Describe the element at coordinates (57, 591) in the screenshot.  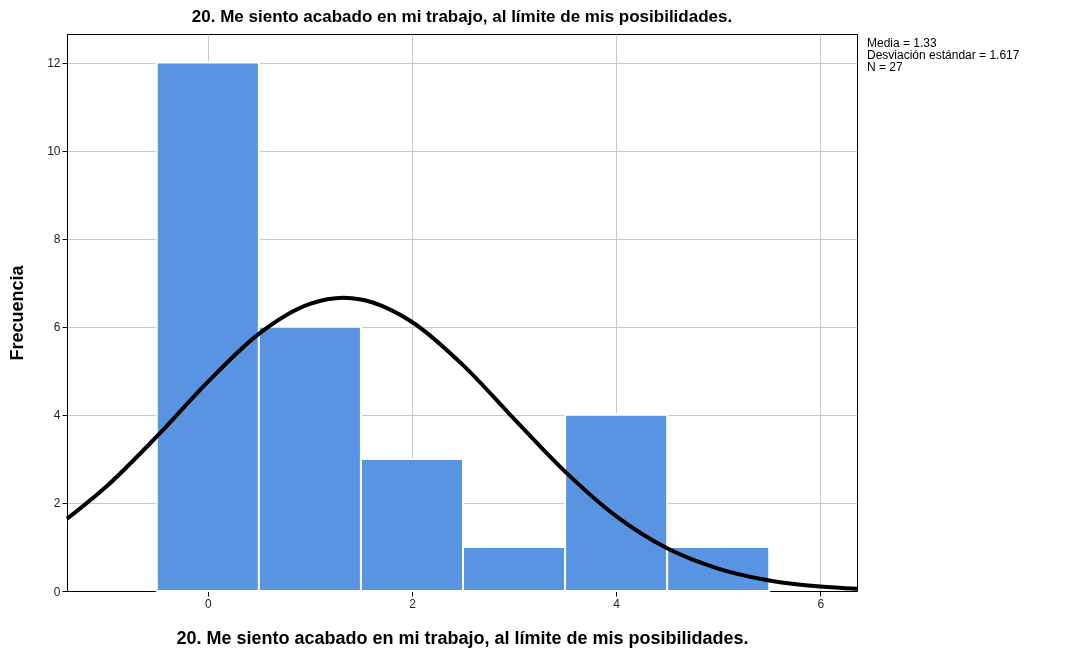
I see `y-tick-label: 0` at that location.